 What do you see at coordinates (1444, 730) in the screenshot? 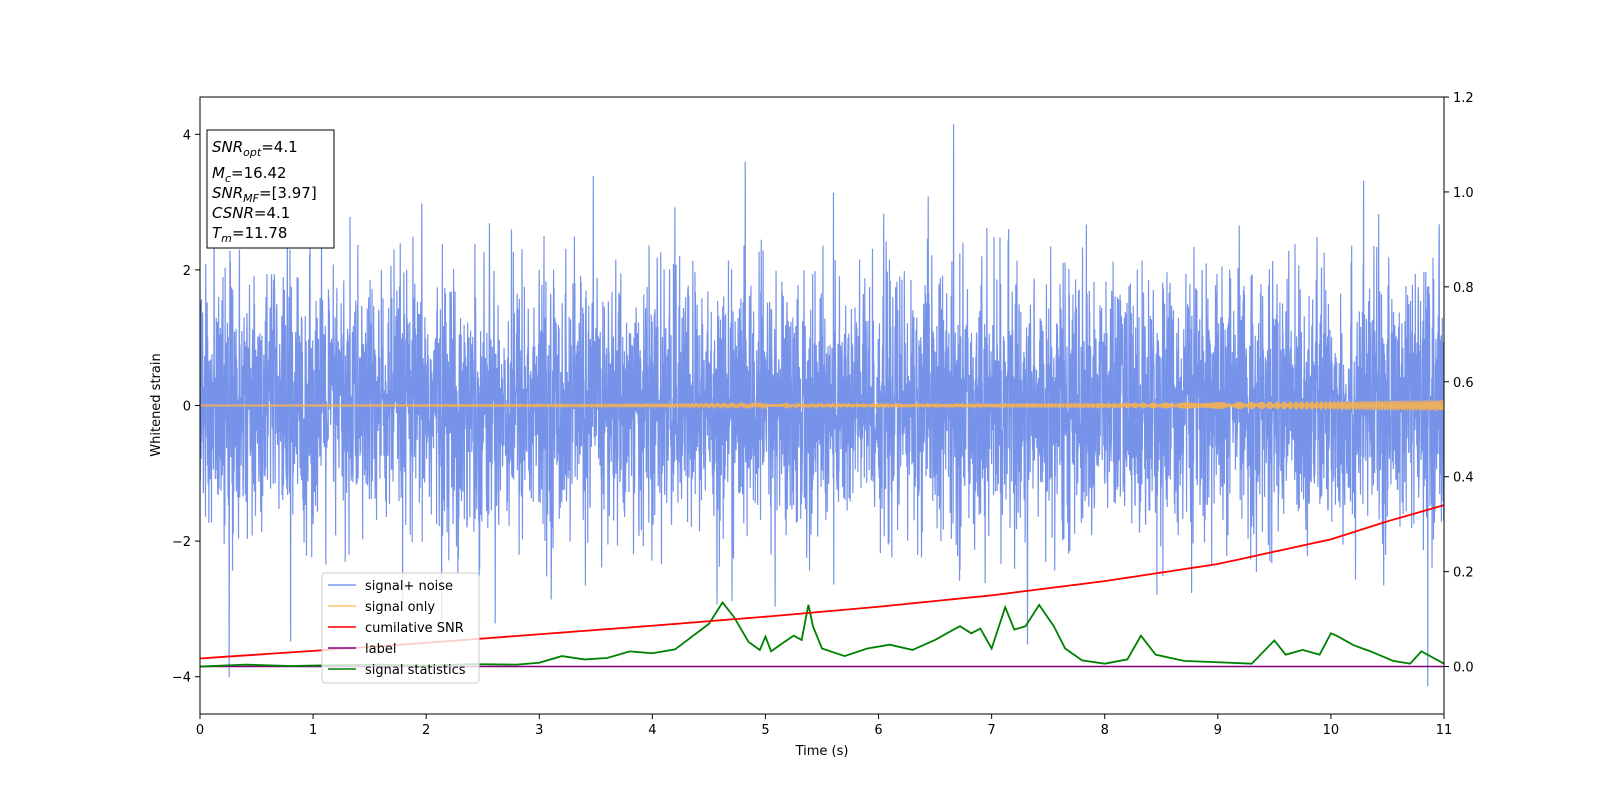
I see `x-tick-label: 11` at bounding box center [1444, 730].